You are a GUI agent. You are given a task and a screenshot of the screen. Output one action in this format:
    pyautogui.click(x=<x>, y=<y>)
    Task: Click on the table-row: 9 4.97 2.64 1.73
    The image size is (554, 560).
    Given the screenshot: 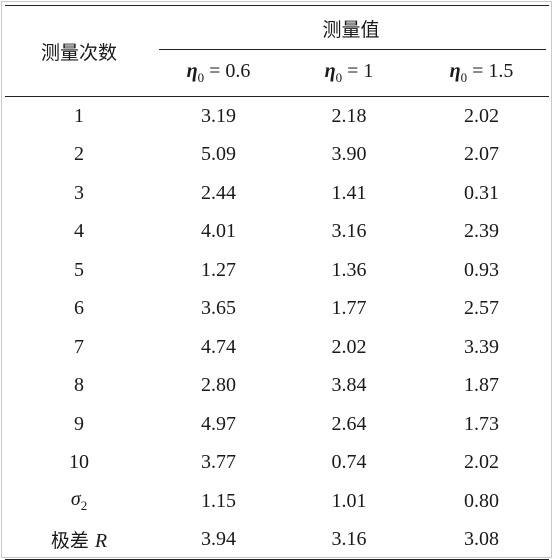 What is the action you would take?
    pyautogui.click(x=277, y=424)
    